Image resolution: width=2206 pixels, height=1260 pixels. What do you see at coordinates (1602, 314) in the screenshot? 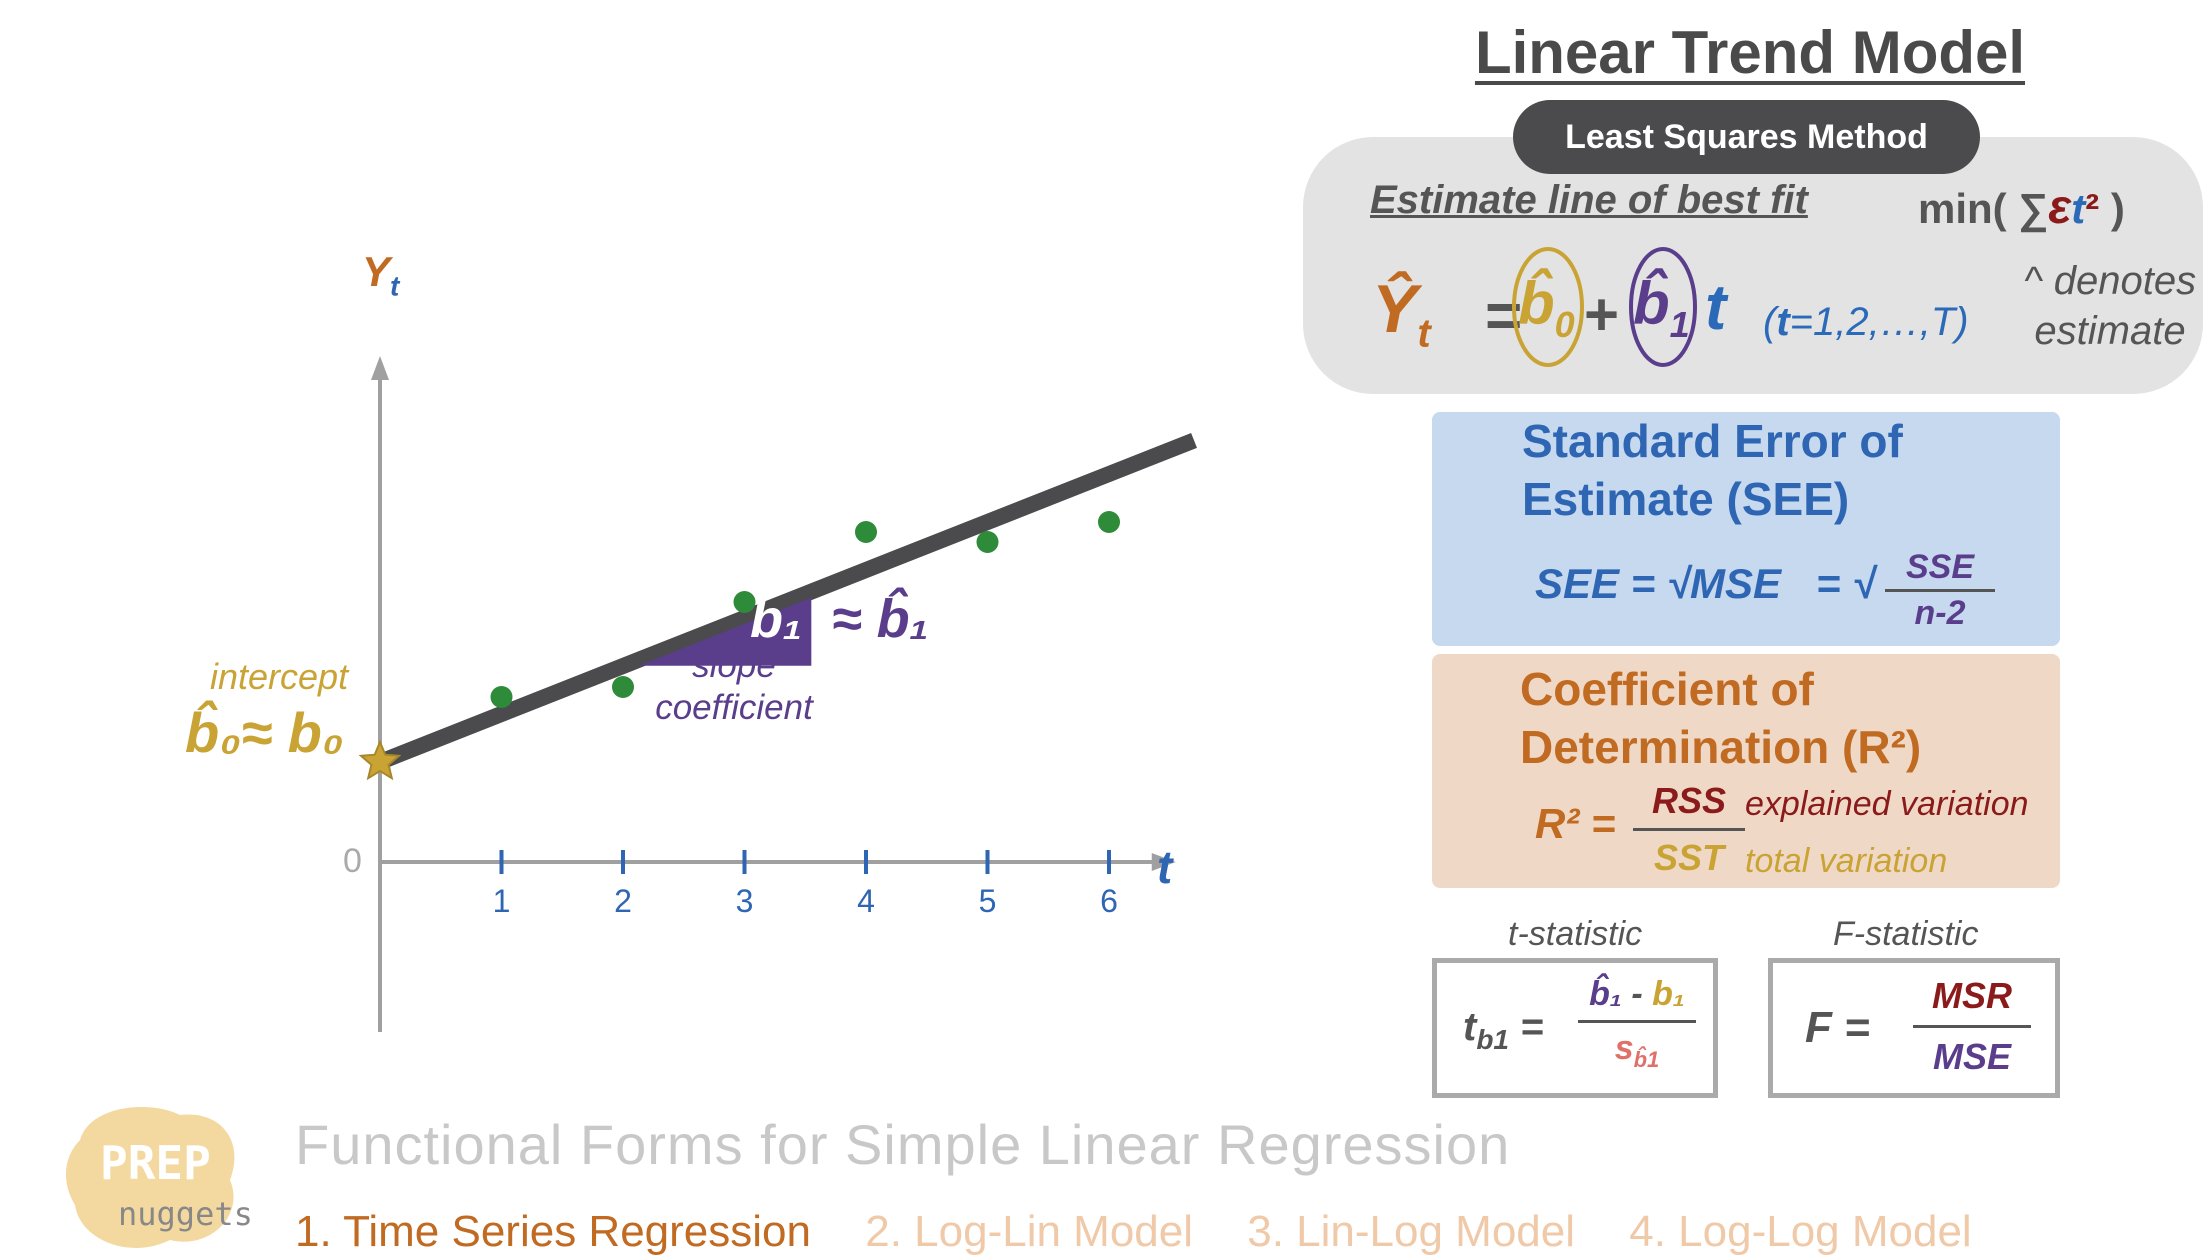
I see `equation-plus: +` at bounding box center [1602, 314].